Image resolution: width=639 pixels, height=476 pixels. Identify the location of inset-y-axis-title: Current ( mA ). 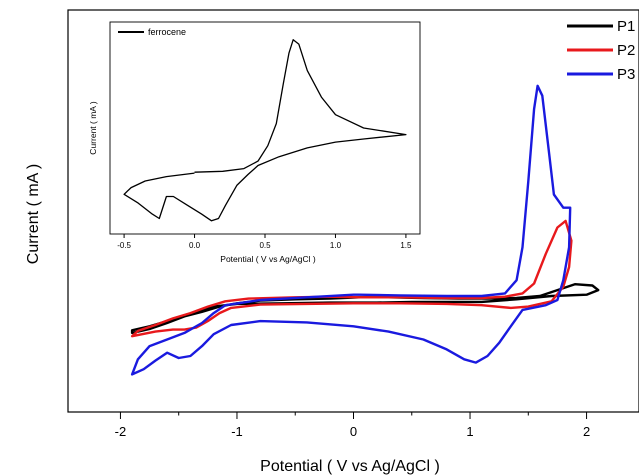
(93, 128).